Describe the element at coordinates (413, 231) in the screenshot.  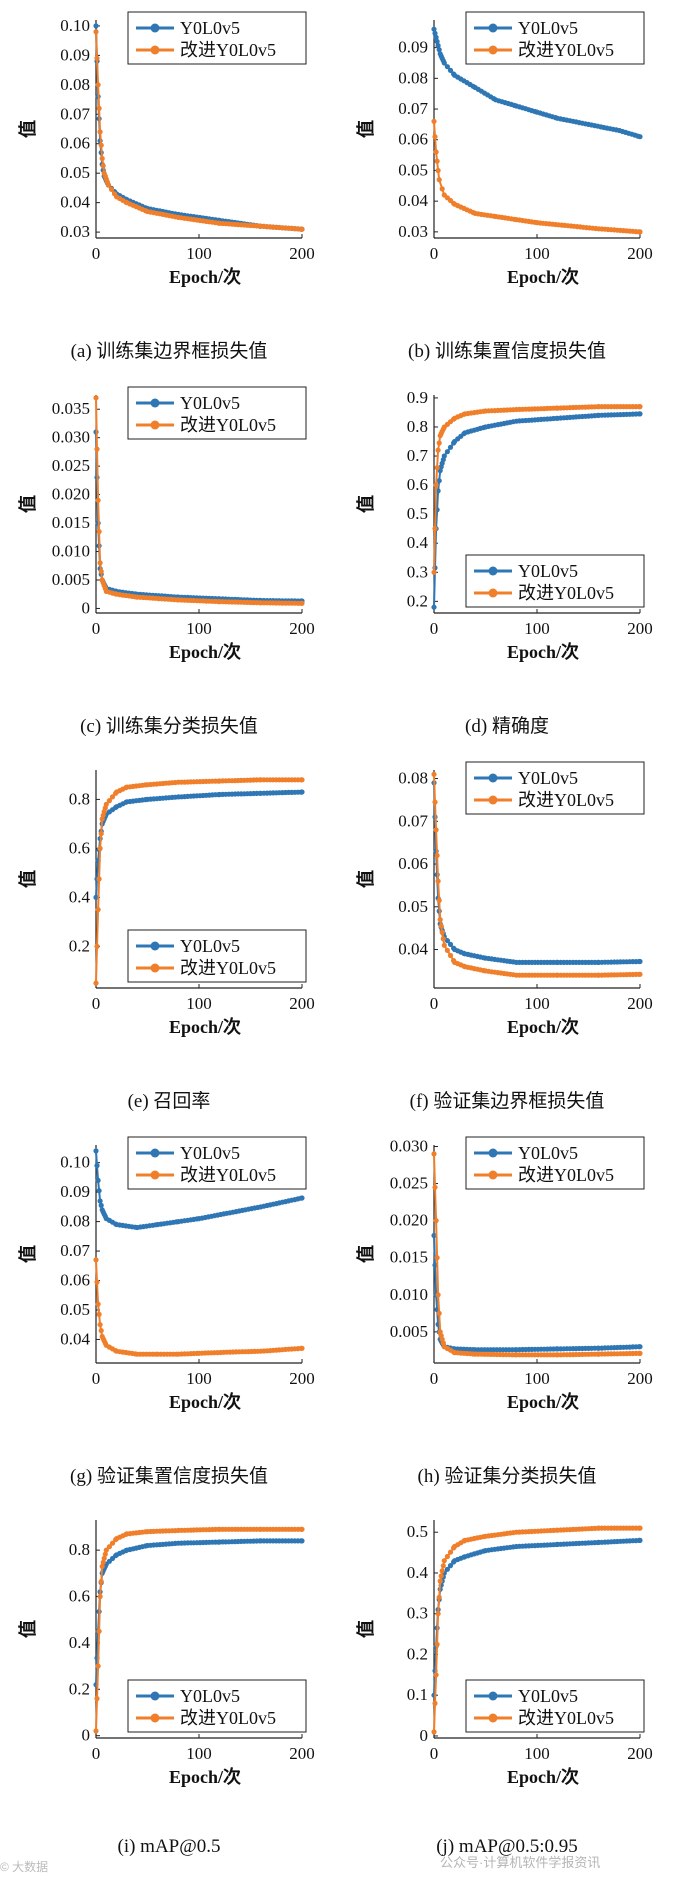
I see `y-tick-label: 0.03` at that location.